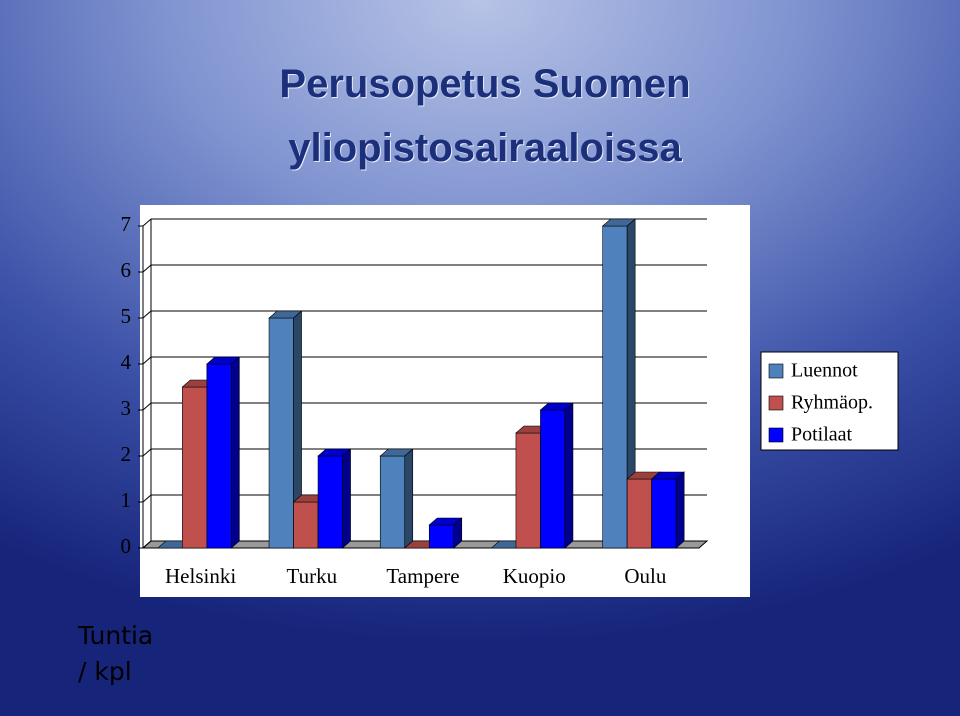 The image size is (960, 716). Describe the element at coordinates (822, 435) in the screenshot. I see `legend-label: Potilaat` at that location.